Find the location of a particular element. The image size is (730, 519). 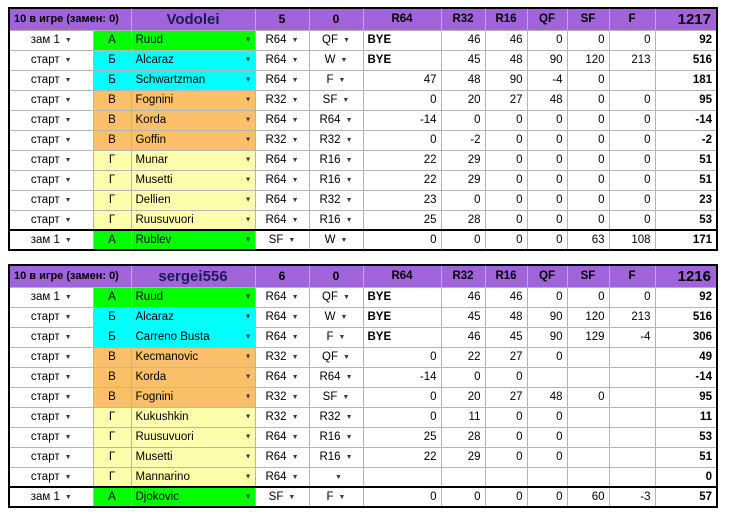

points-cell: 48 is located at coordinates (463, 80).